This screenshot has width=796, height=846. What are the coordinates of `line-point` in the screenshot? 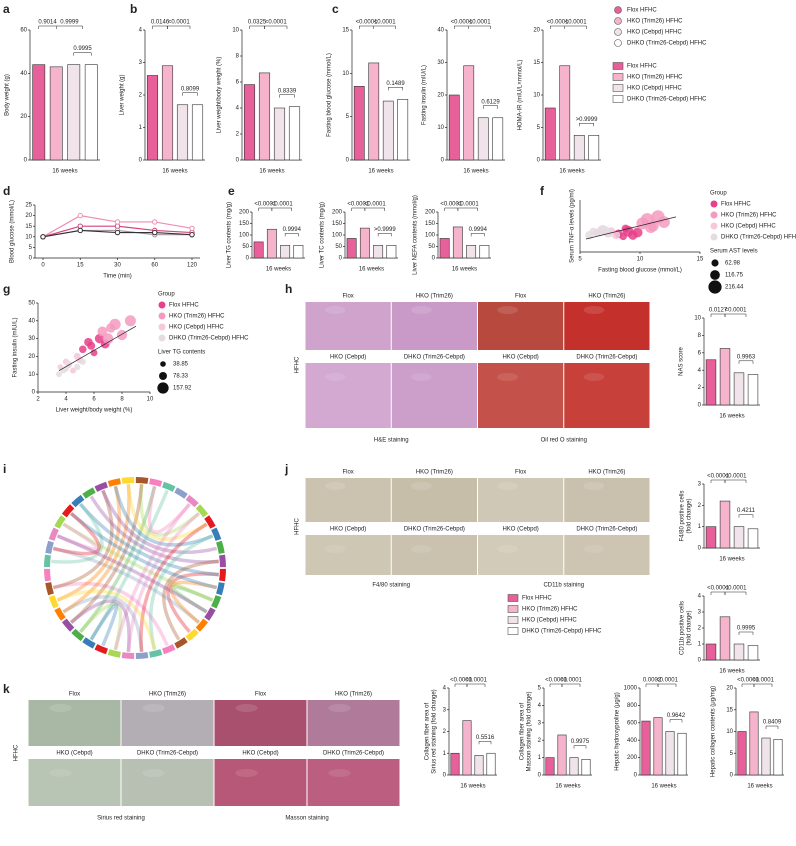 It's located at (192, 234).